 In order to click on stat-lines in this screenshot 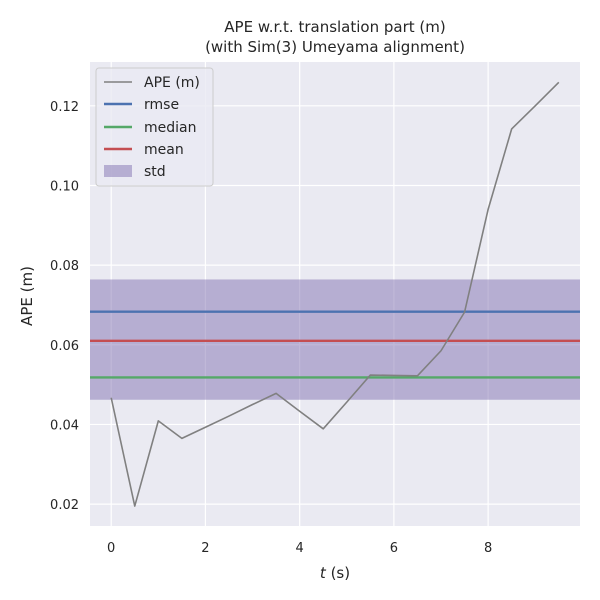, I will do `click(335, 344)`.